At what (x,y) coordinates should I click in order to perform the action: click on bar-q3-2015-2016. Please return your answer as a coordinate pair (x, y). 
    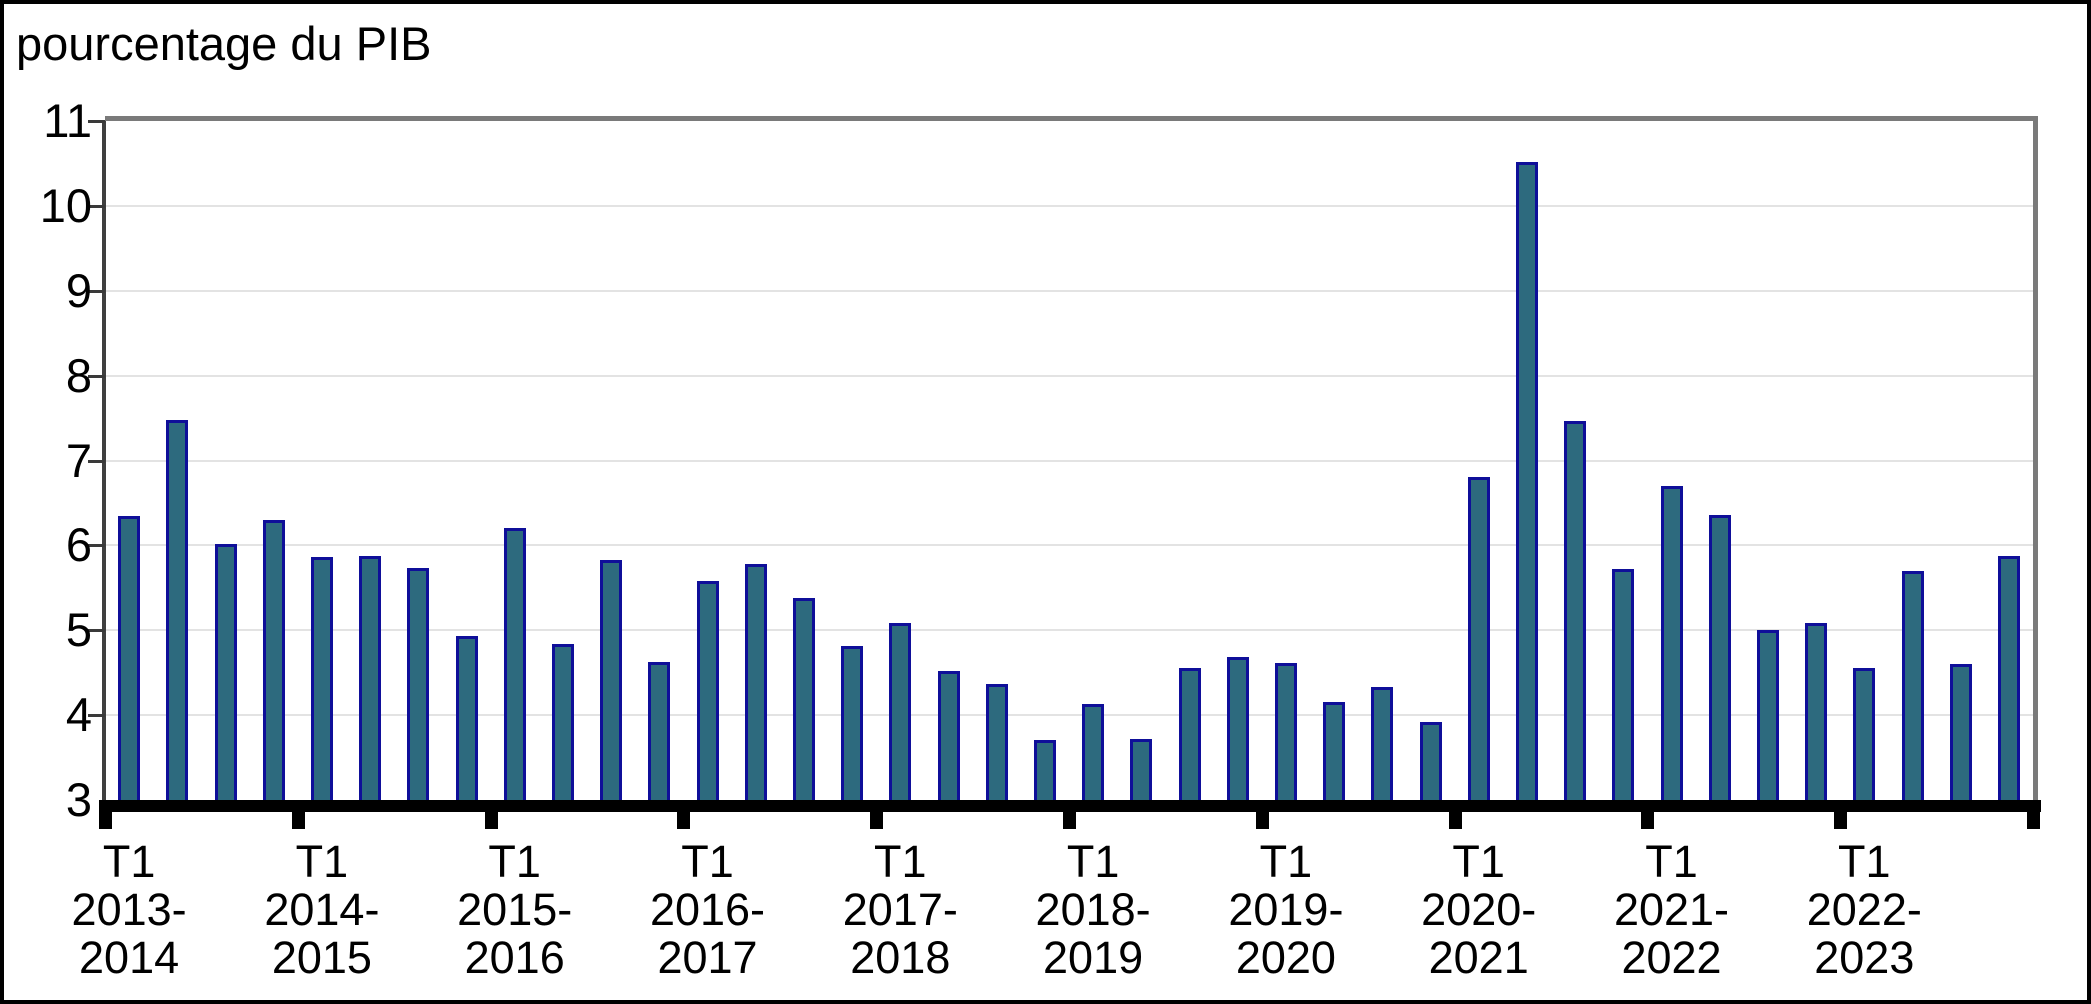
    Looking at the image, I should click on (611, 680).